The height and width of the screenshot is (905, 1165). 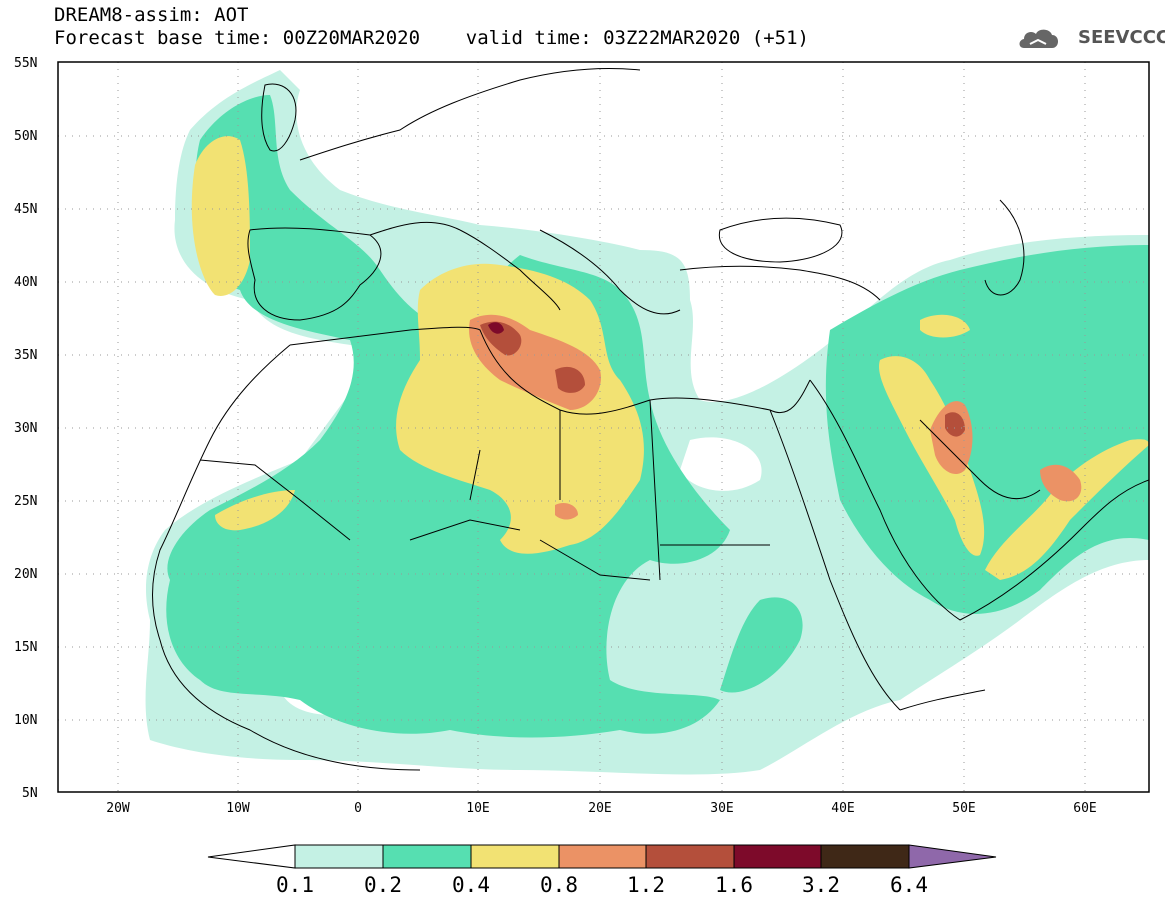 I want to click on colorbar-label: 1.2, so click(x=646, y=885).